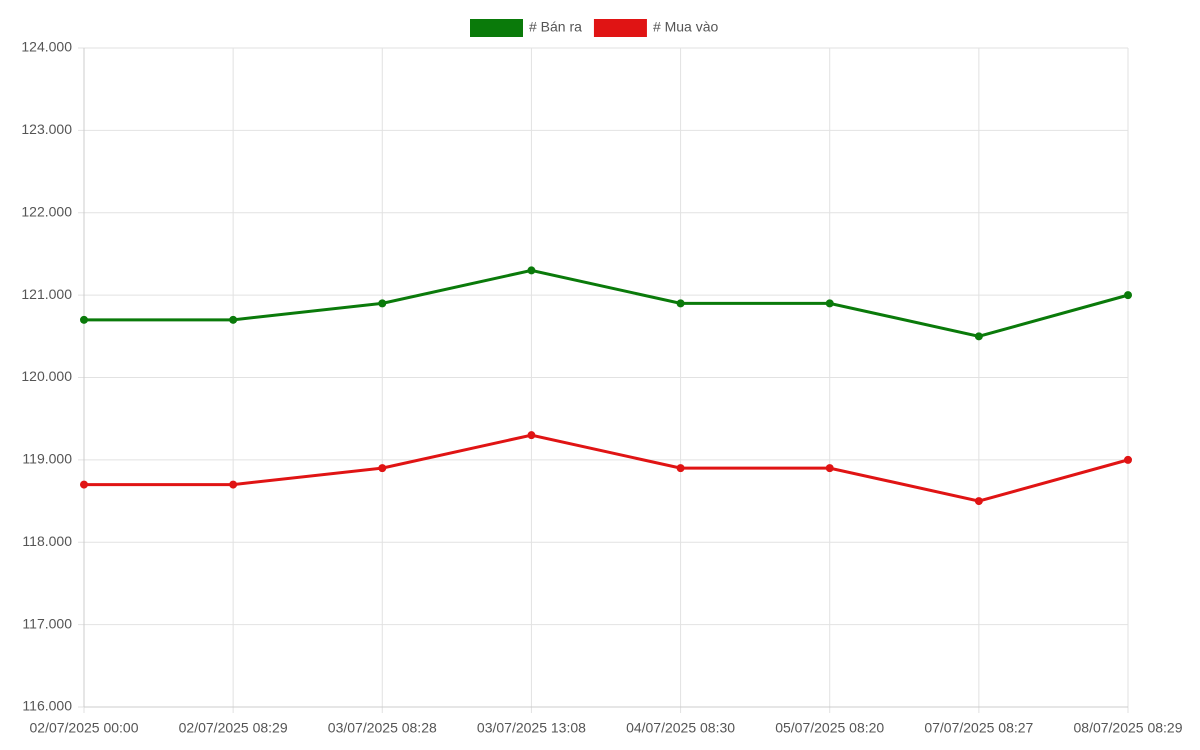  Describe the element at coordinates (46, 294) in the screenshot. I see `y-tick-label: 121.000` at that location.